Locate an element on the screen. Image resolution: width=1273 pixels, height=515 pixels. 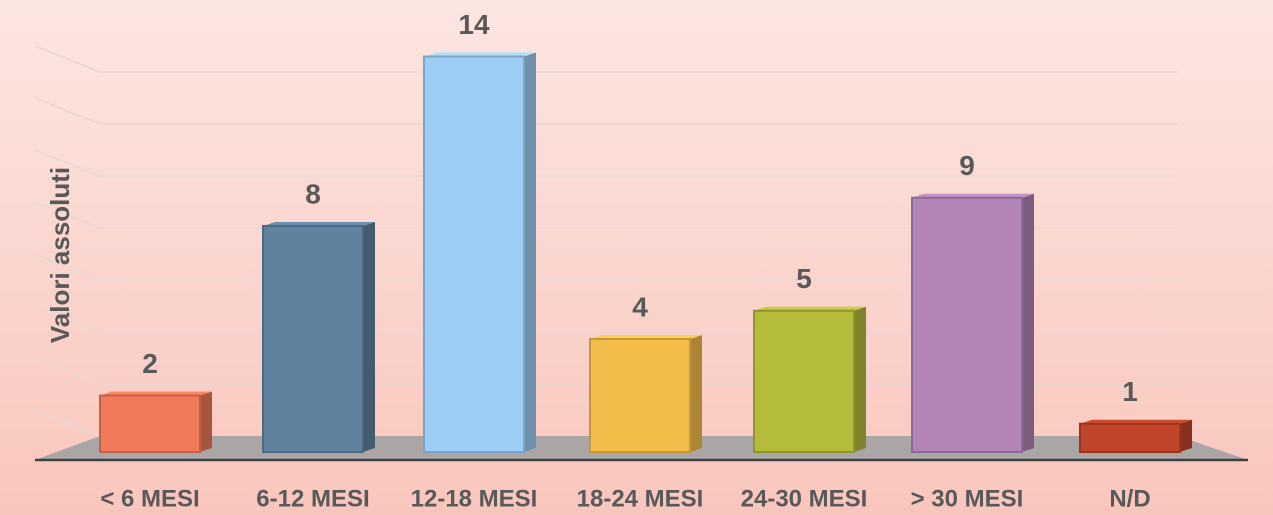
value-label: 2 is located at coordinates (150, 363).